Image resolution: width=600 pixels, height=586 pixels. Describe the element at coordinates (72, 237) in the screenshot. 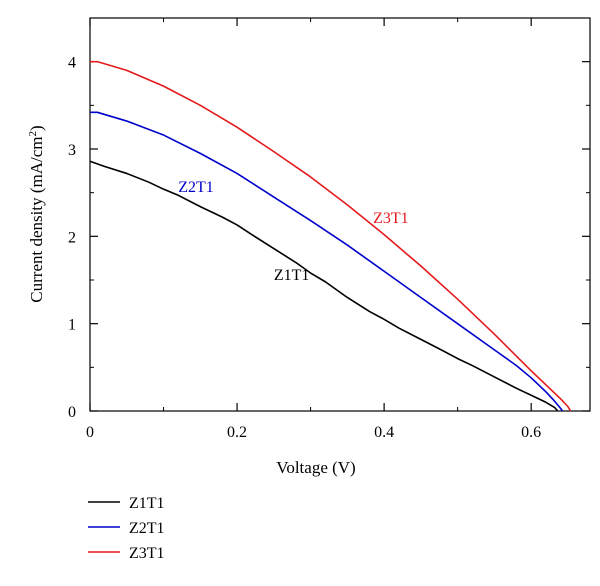

I see `y-tick-label: 2` at that location.